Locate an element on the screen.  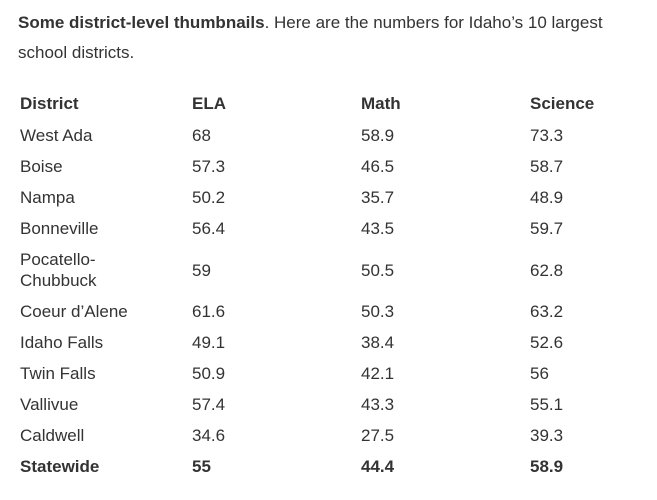
table-row: West Ada 68 58.9 73.3 is located at coordinates (326, 135).